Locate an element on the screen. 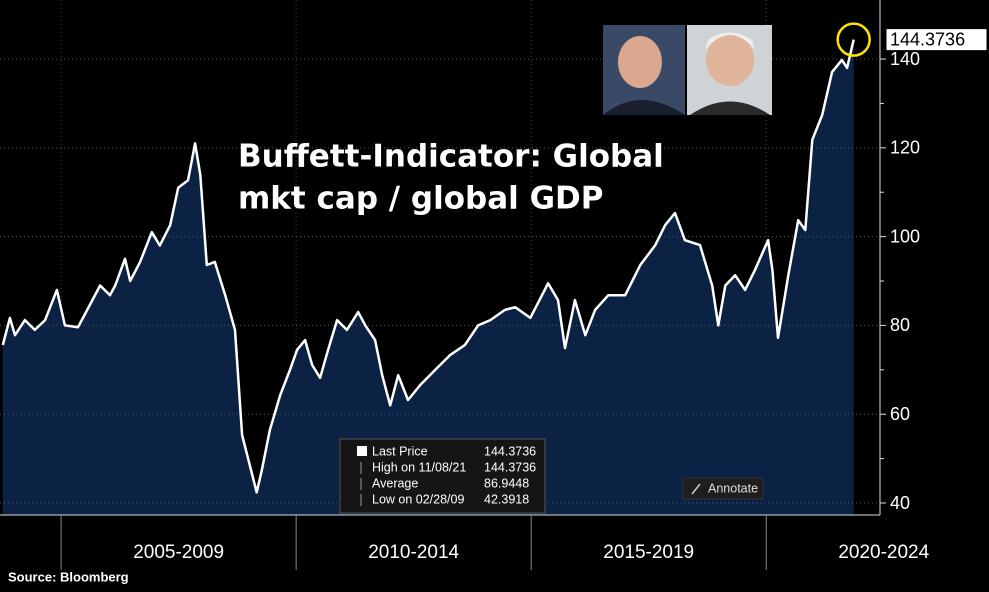 This screenshot has width=989, height=592. legend-value: 86.9448 is located at coordinates (506, 483).